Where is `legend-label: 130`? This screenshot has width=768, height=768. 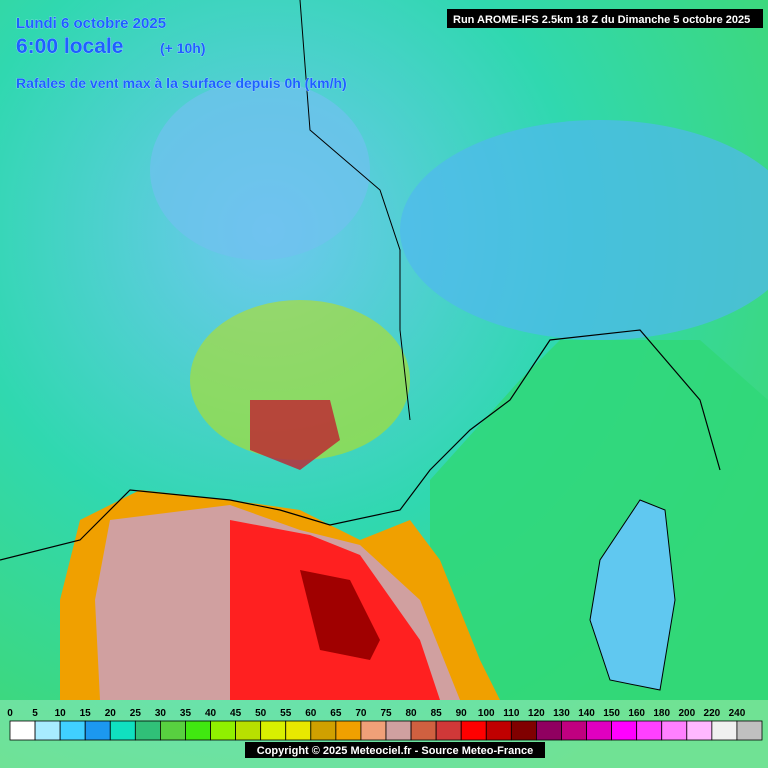 legend-label: 130 is located at coordinates (561, 713).